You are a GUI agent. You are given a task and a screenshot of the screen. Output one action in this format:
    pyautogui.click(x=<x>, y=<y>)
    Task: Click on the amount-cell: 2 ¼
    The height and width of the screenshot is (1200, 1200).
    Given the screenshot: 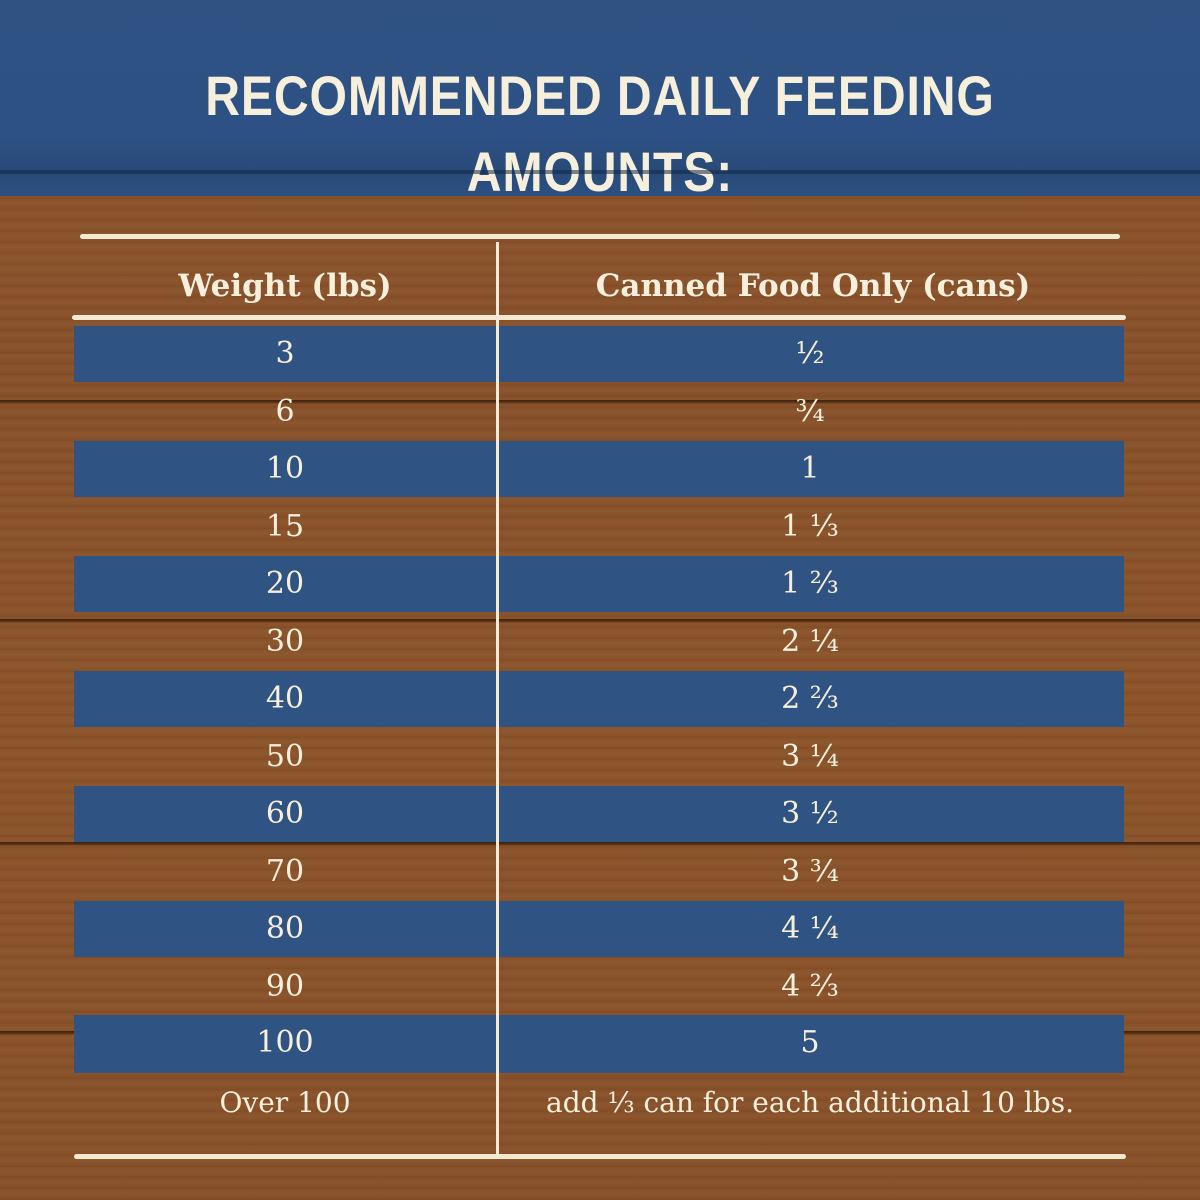 What is the action you would take?
    pyautogui.click(x=810, y=641)
    